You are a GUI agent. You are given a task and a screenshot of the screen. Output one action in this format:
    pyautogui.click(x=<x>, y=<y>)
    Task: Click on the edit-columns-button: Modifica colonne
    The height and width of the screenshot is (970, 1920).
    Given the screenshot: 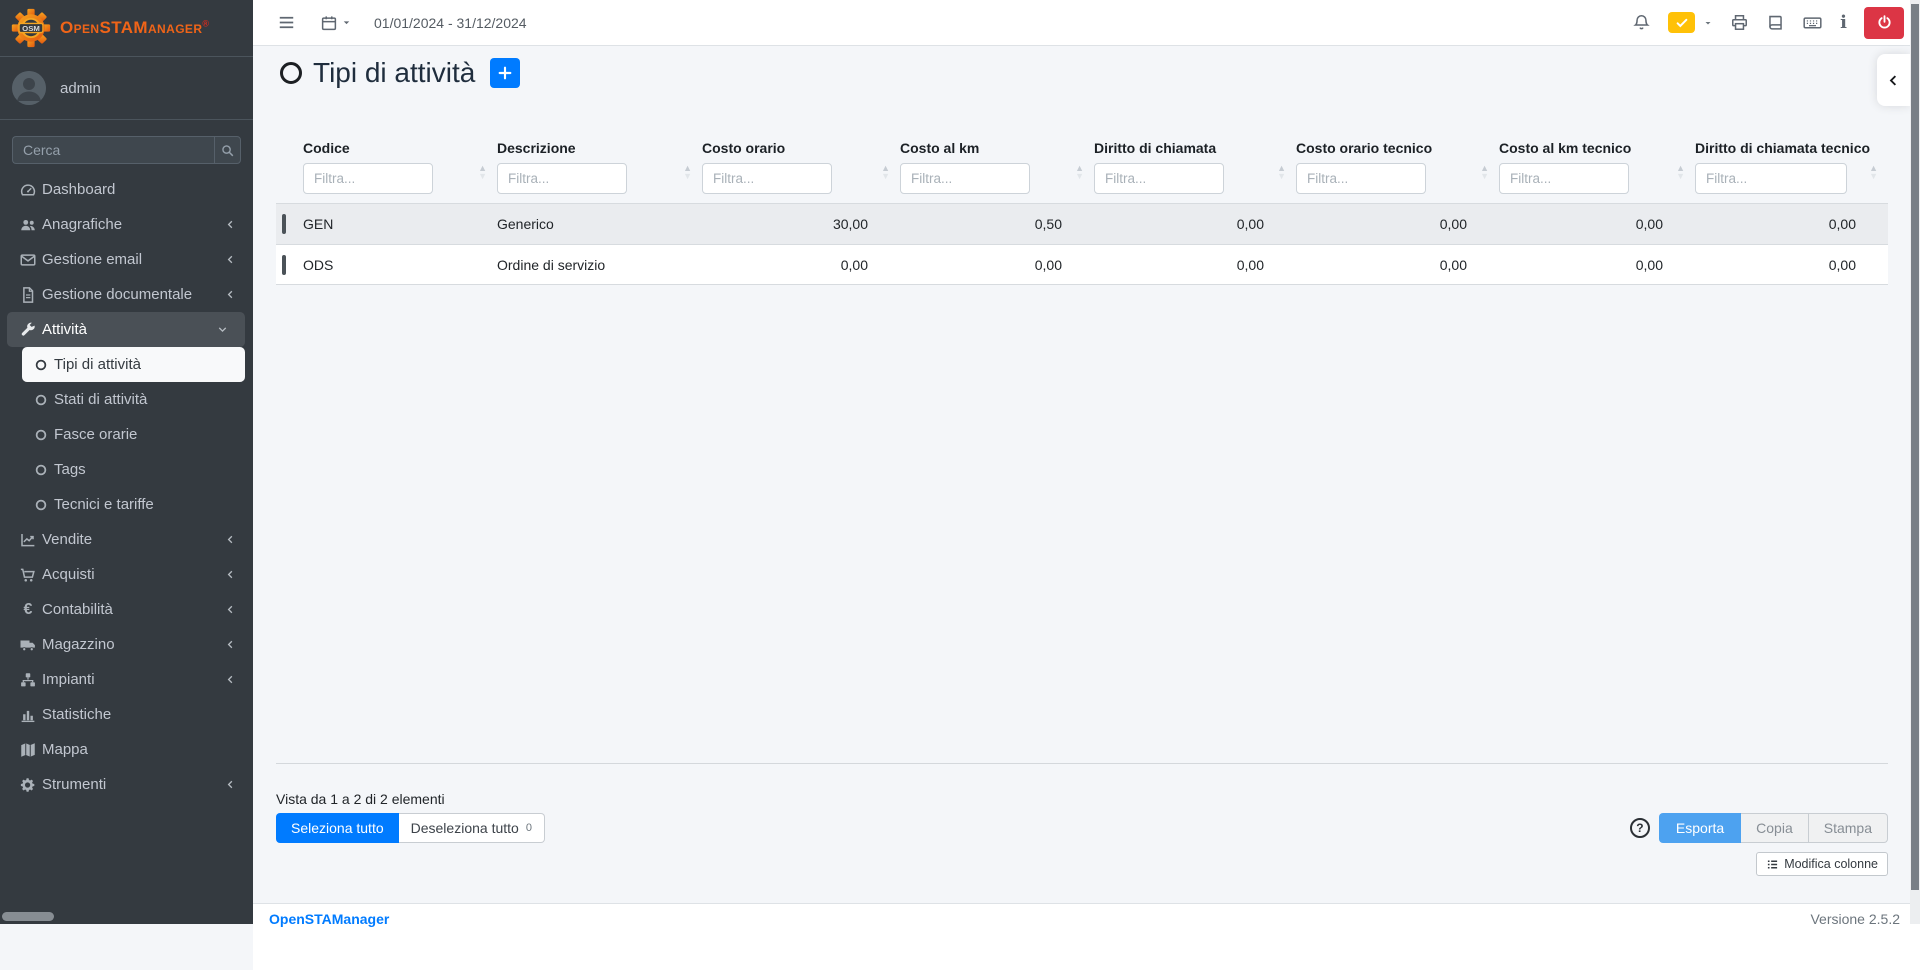 What is the action you would take?
    pyautogui.click(x=1822, y=864)
    